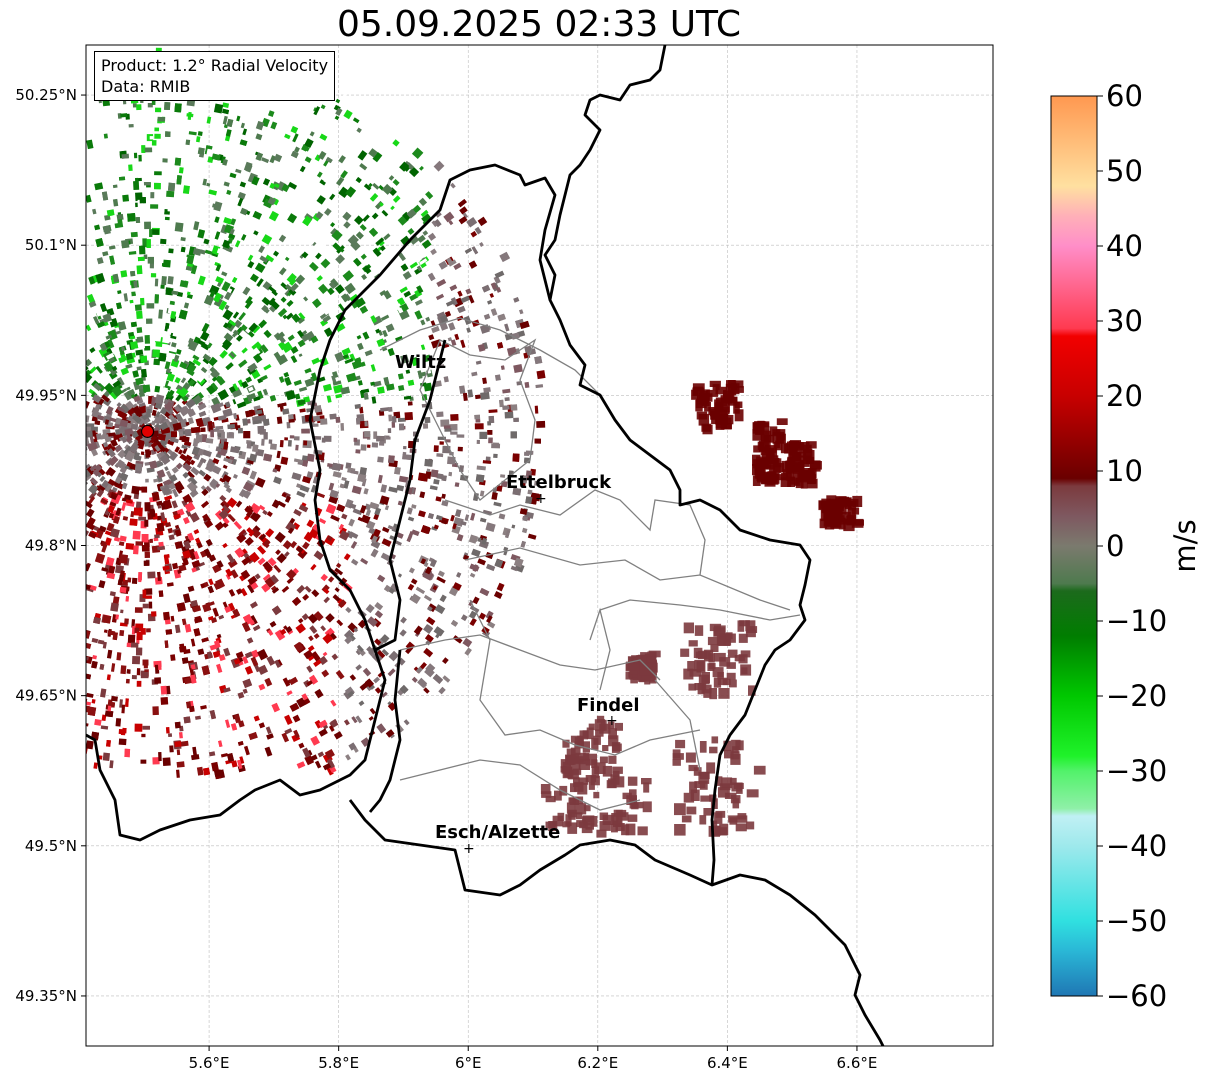  I want to click on y-tick-label: 49.35°N, so click(46, 996).